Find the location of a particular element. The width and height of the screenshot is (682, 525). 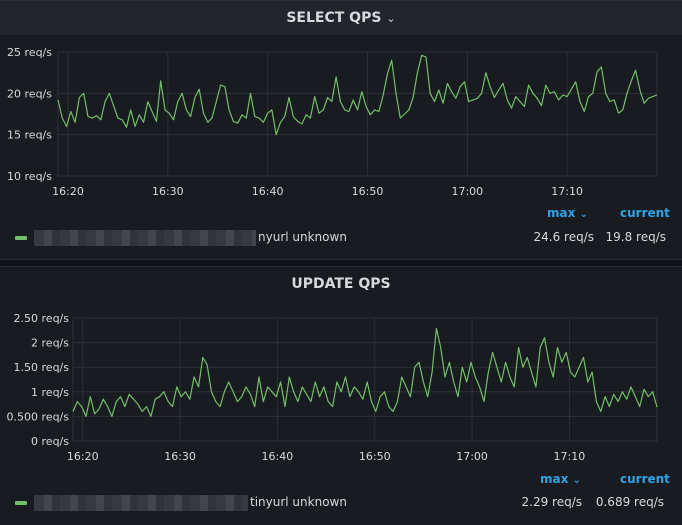

y-tick-label: 1 req/s is located at coordinates (50, 392).